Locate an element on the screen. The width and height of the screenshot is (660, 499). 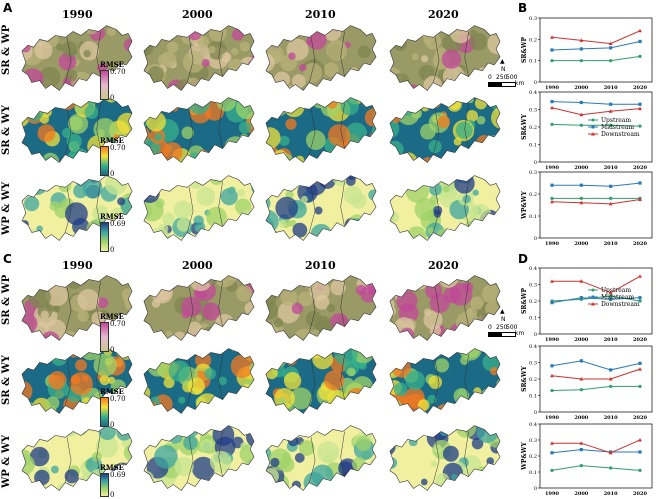
year-header-2020: 2020 is located at coordinates (443, 14).